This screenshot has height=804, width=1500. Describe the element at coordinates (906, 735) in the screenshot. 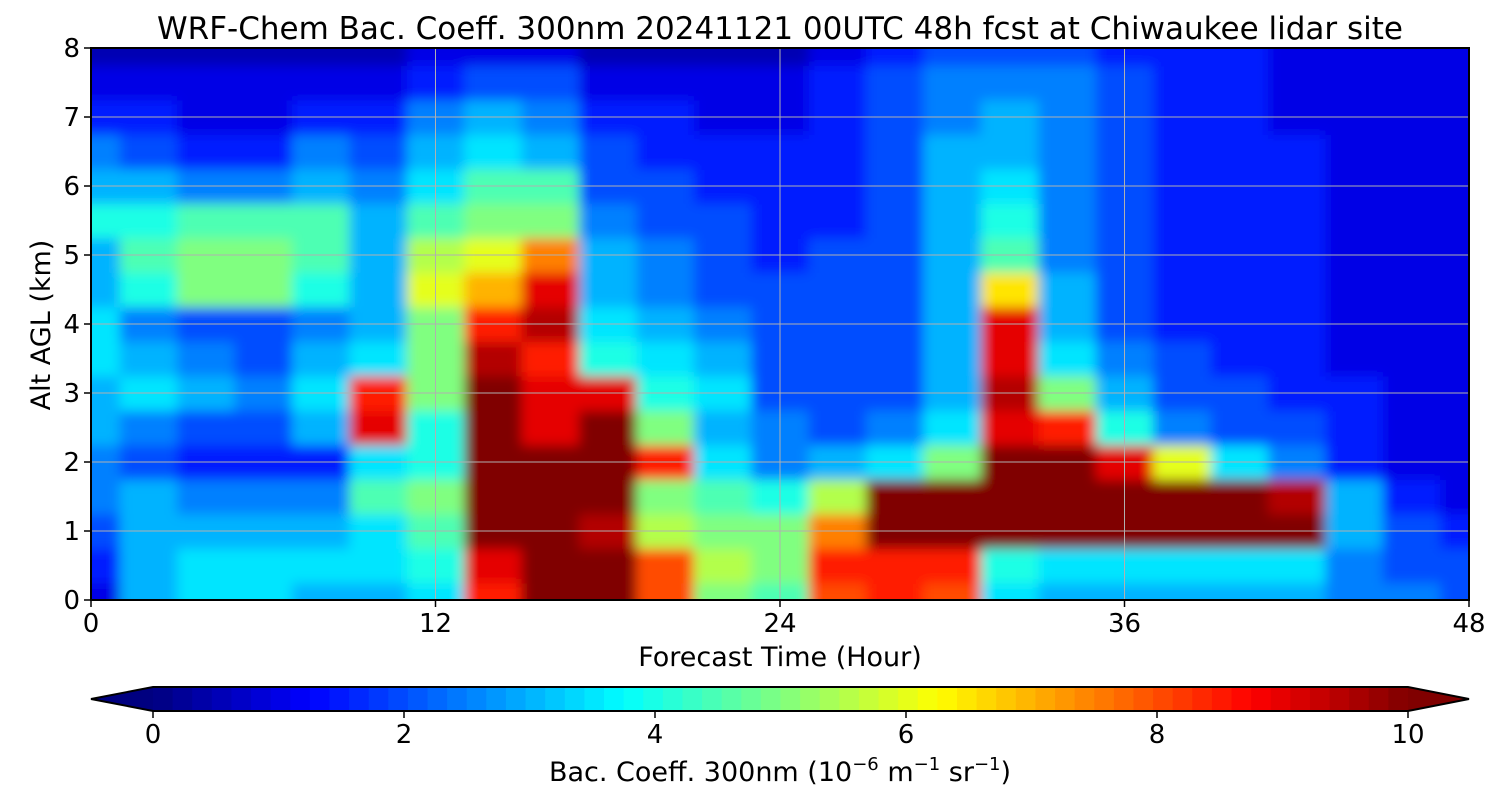

I see `colorbar-tick-label: 6` at that location.